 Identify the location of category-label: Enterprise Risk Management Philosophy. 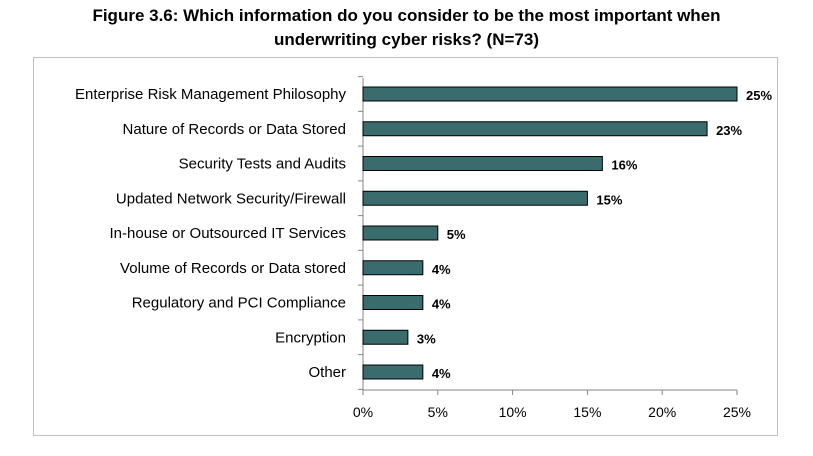
(210, 94).